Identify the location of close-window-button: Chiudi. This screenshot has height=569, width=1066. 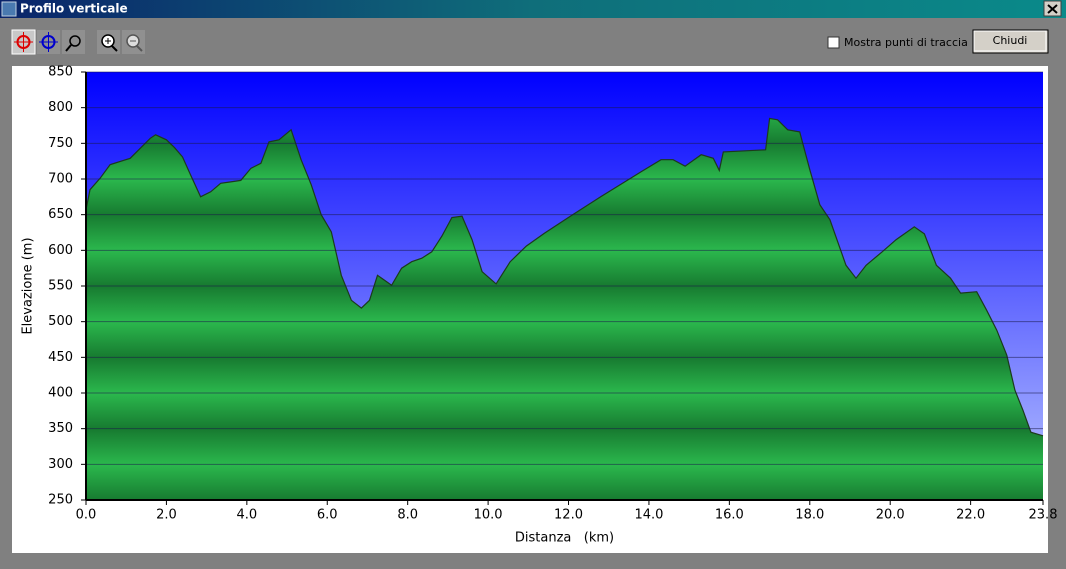
(1010, 41).